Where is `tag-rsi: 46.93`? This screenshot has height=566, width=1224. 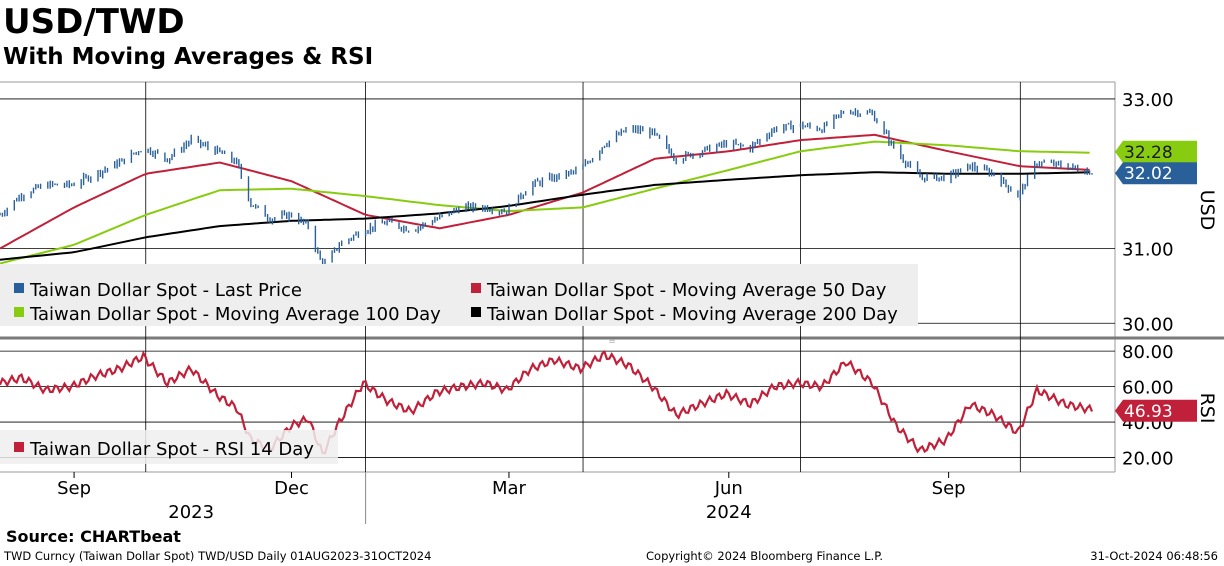
tag-rsi: 46.93 is located at coordinates (1156, 410).